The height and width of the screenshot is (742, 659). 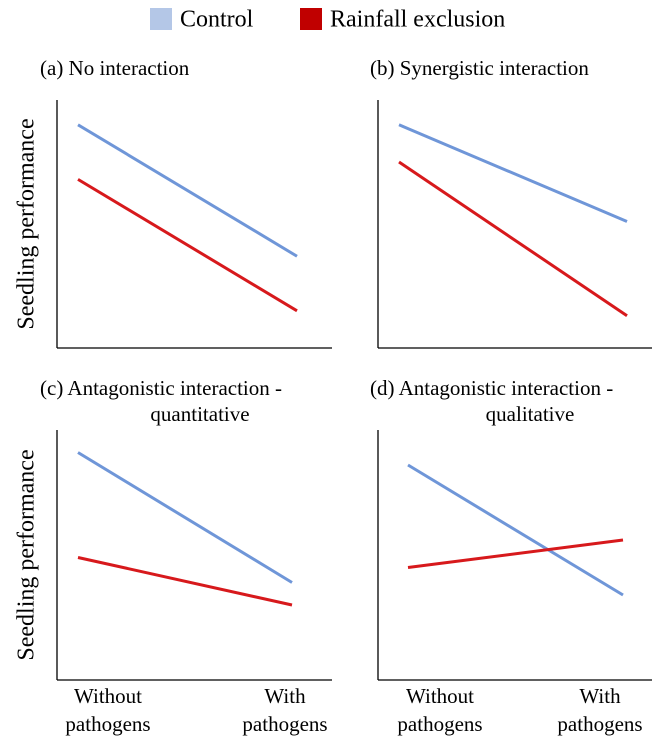 I want to click on panel-title: (d) Antagonistic interaction -, so click(x=491, y=388).